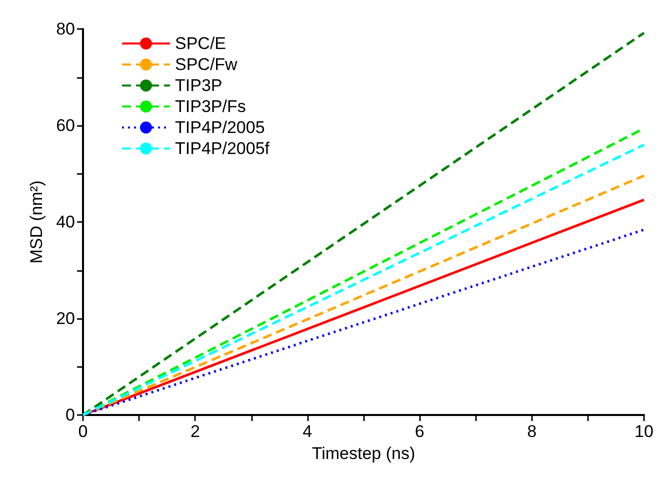 The image size is (665, 487). I want to click on x-axis-title: Timestep (ns), so click(364, 453).